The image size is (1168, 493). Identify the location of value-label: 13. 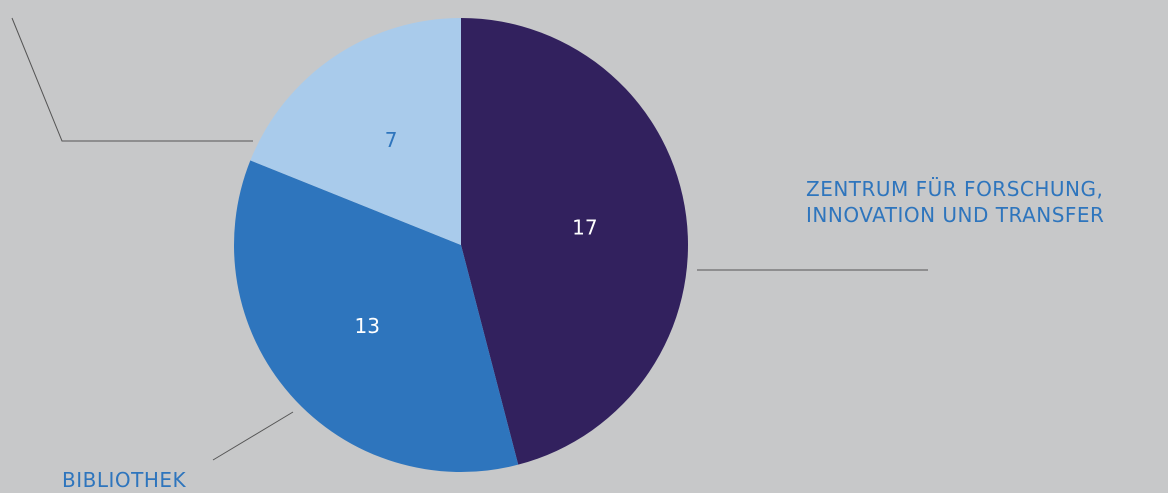
(367, 326).